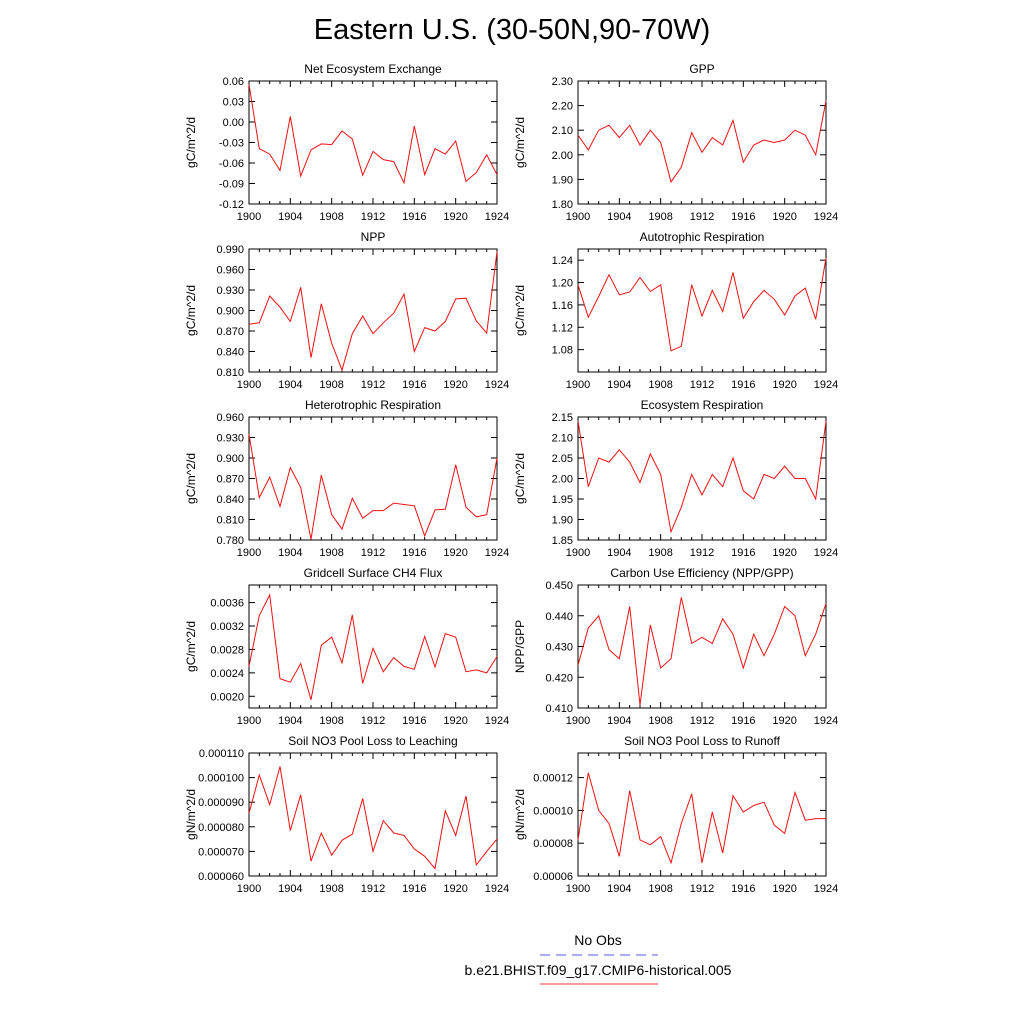 This screenshot has width=1024, height=1024. What do you see at coordinates (221, 877) in the screenshot?
I see `y-tick-label: 0.000060` at bounding box center [221, 877].